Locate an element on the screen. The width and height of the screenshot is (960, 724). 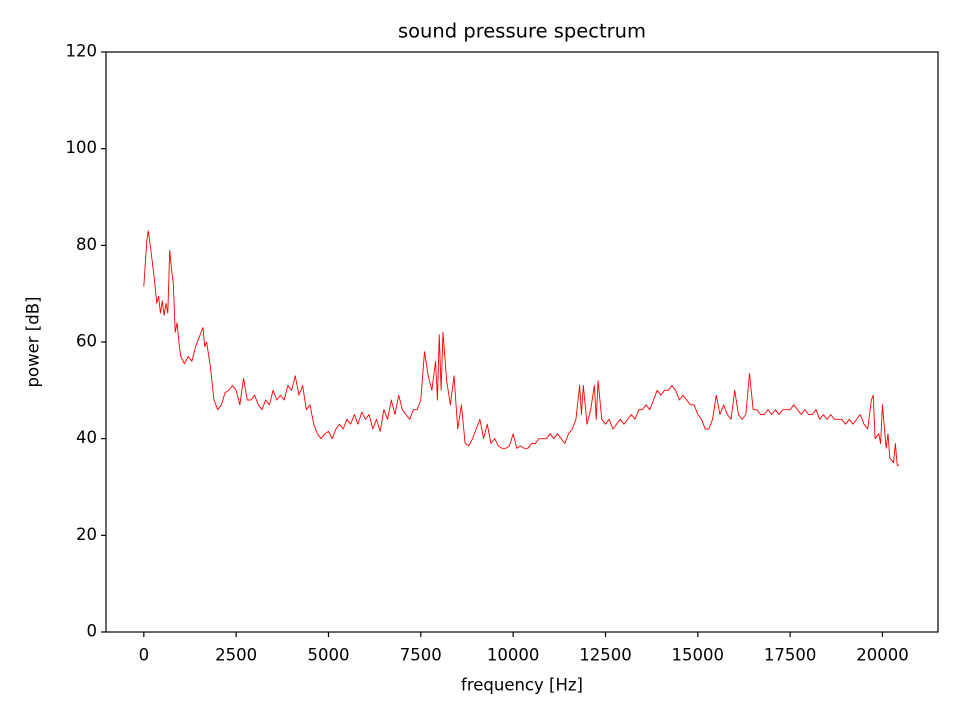
y-tick-label: 100 is located at coordinates (82, 147).